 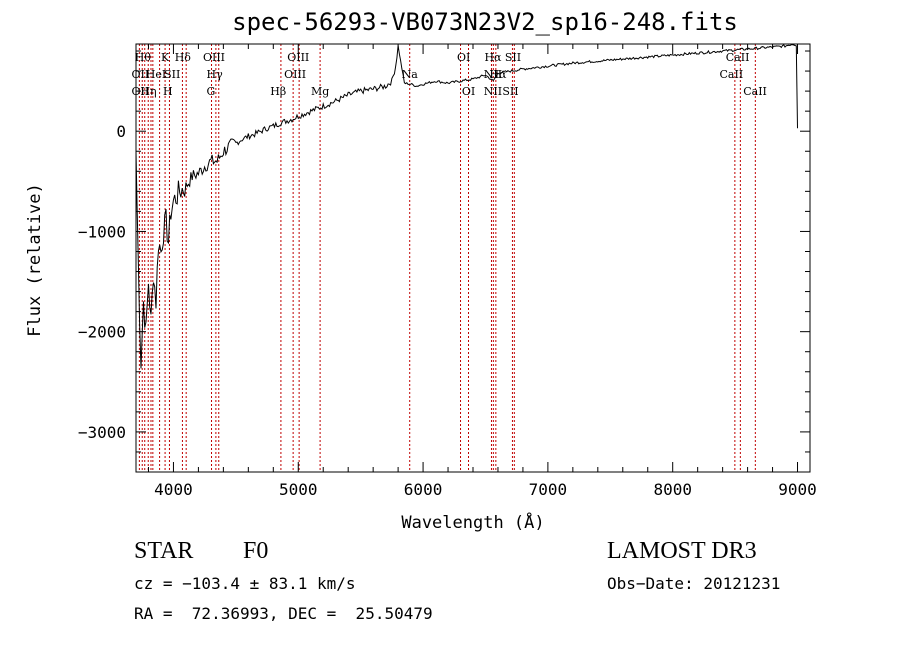 What do you see at coordinates (672, 489) in the screenshot?
I see `x-tick-label: 8000` at bounding box center [672, 489].